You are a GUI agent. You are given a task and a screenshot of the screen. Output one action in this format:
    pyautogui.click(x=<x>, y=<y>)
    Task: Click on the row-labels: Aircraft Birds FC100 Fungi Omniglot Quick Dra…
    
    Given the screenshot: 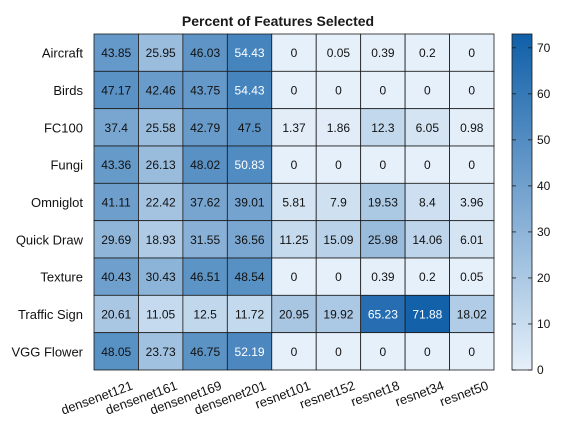 What is the action you would take?
    pyautogui.click(x=47, y=203)
    